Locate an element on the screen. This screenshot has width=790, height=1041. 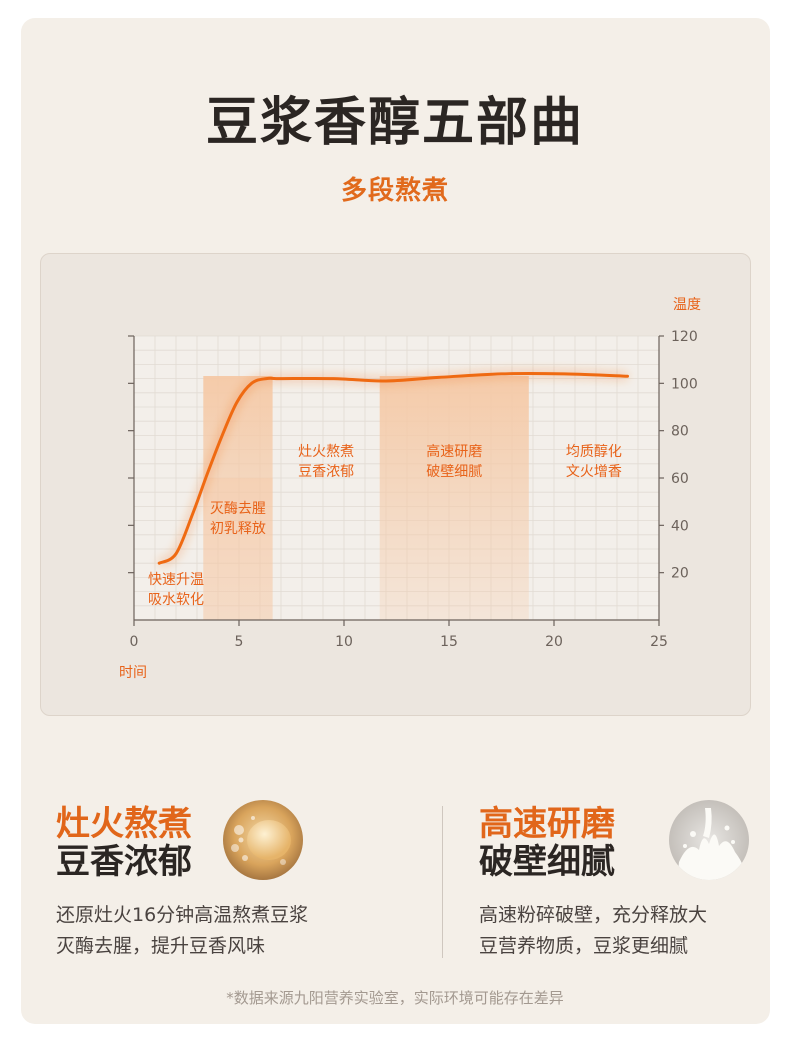
page-subtitle: 多段熬煮 is located at coordinates (394, 191).